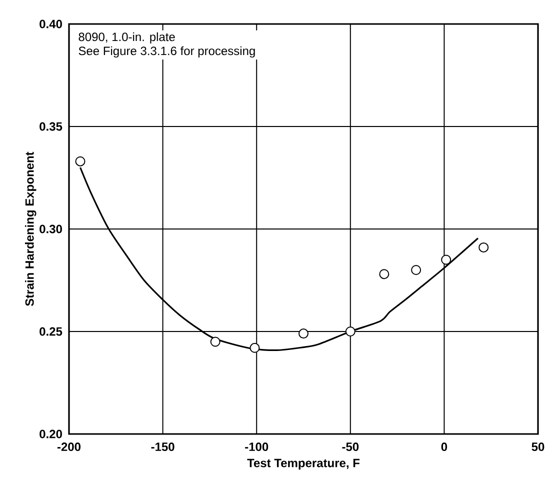 This screenshot has width=551, height=496. What do you see at coordinates (162, 447) in the screenshot?
I see `x-tick-label: -150` at bounding box center [162, 447].